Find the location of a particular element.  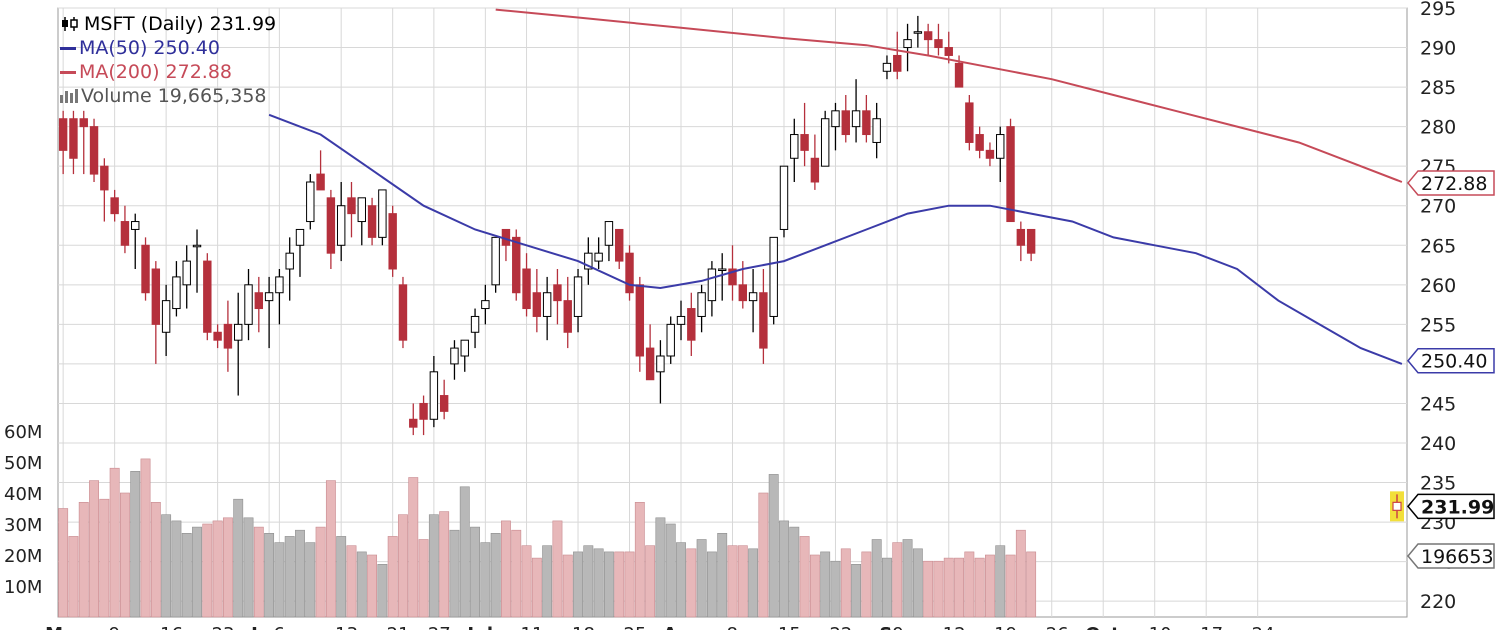

date-tick-label: Aug is located at coordinates (683, 627).